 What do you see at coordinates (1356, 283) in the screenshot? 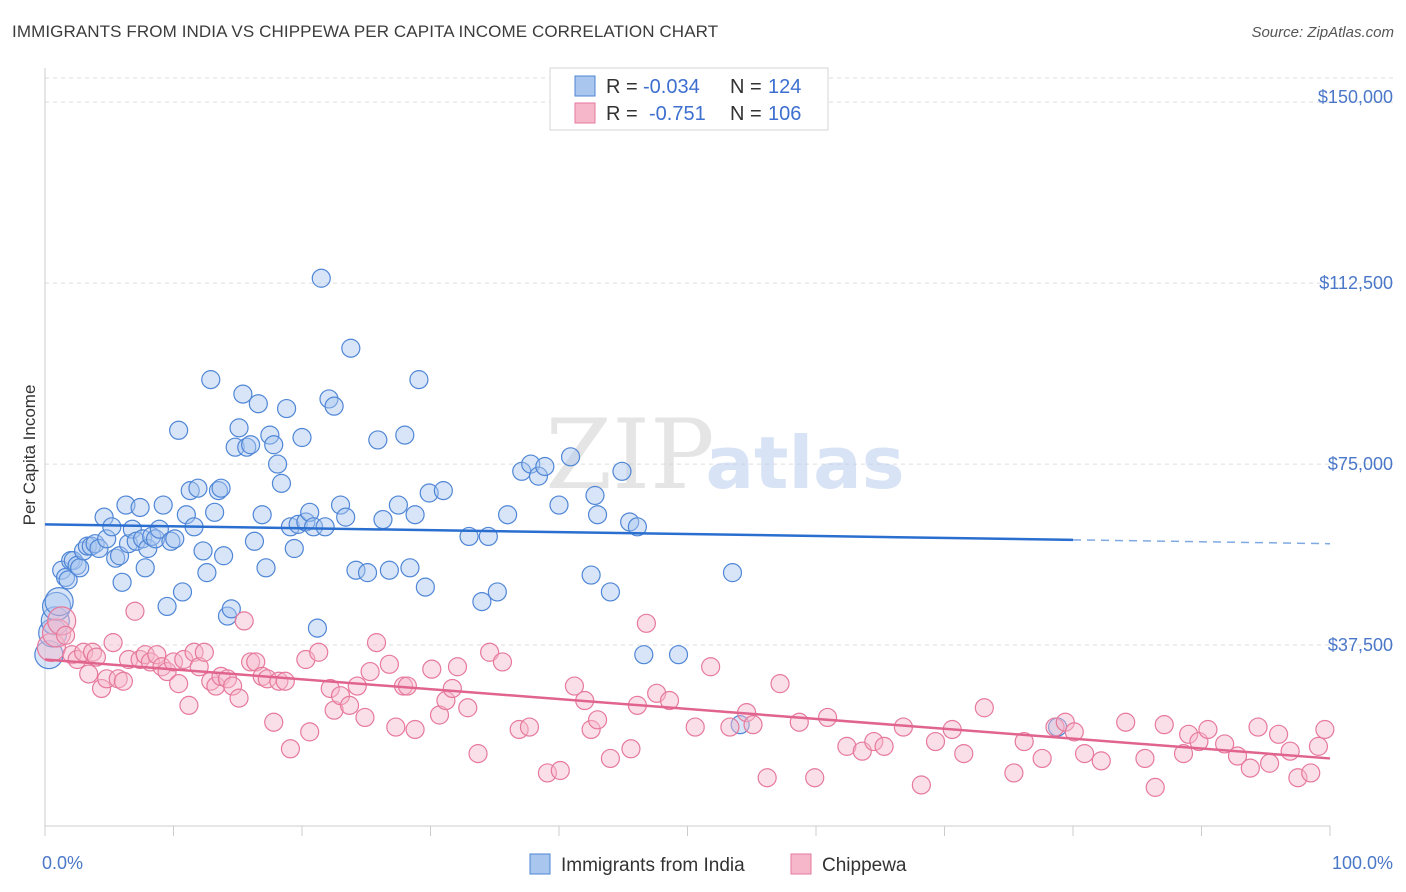
I see `y-tick-label-2: $112,500` at bounding box center [1356, 283].